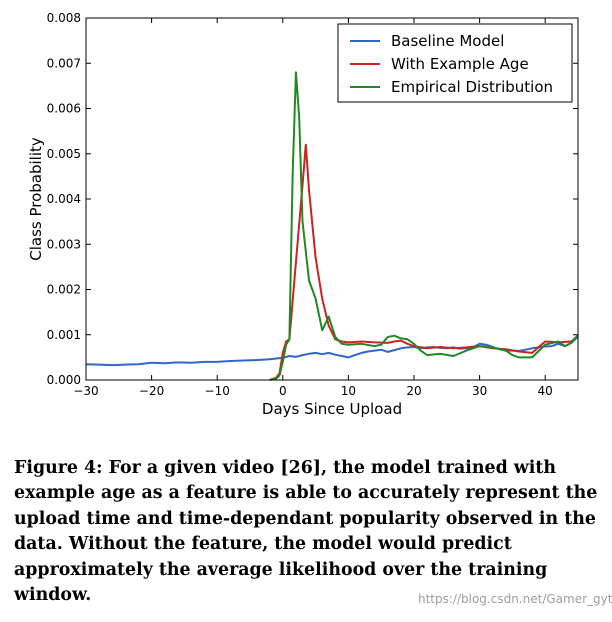 Image resolution: width=612 pixels, height=622 pixels. I want to click on x-tick-label: −10, so click(217, 391).